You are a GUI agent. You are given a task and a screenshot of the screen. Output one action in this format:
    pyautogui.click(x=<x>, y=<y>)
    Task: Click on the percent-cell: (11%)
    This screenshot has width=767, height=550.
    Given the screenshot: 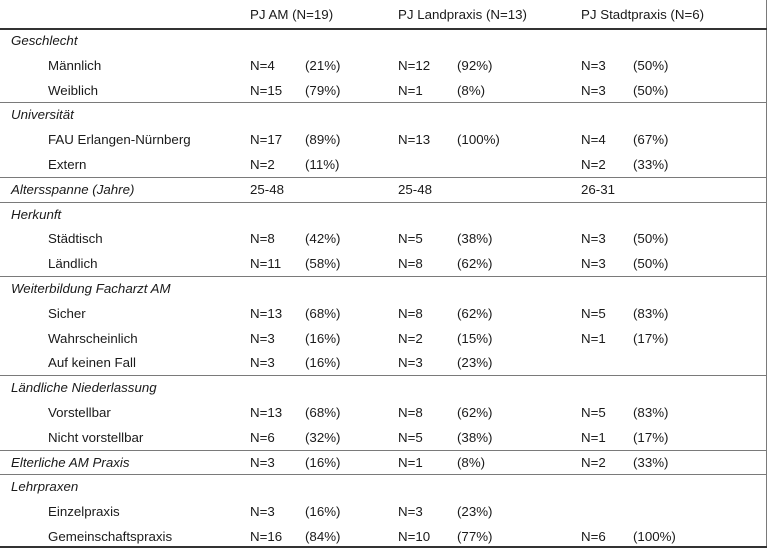 What is the action you would take?
    pyautogui.click(x=322, y=164)
    